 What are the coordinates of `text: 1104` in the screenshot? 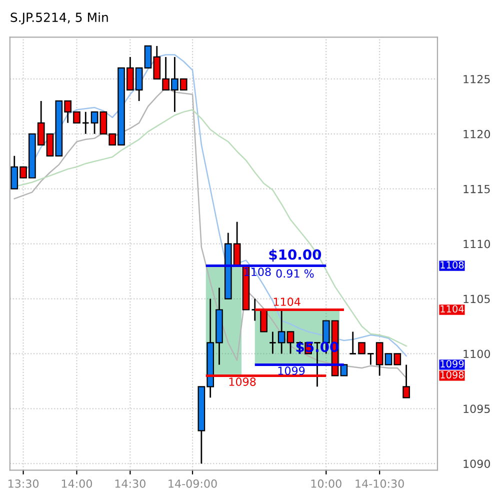 It's located at (452, 309).